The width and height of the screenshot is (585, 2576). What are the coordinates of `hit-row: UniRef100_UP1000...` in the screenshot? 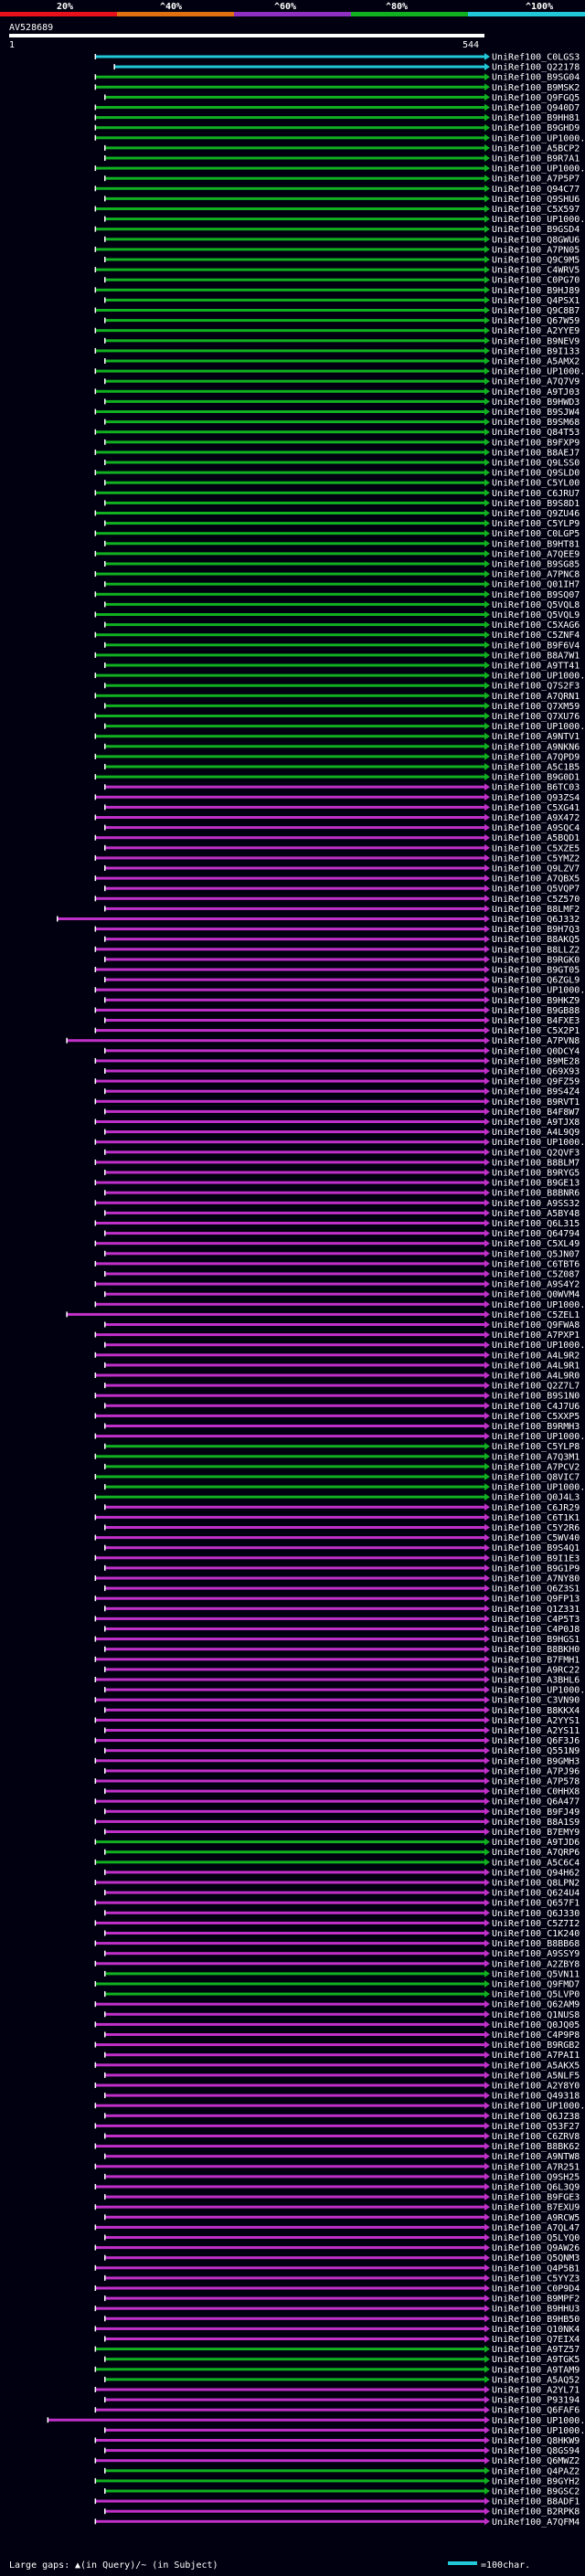 It's located at (344, 1691).